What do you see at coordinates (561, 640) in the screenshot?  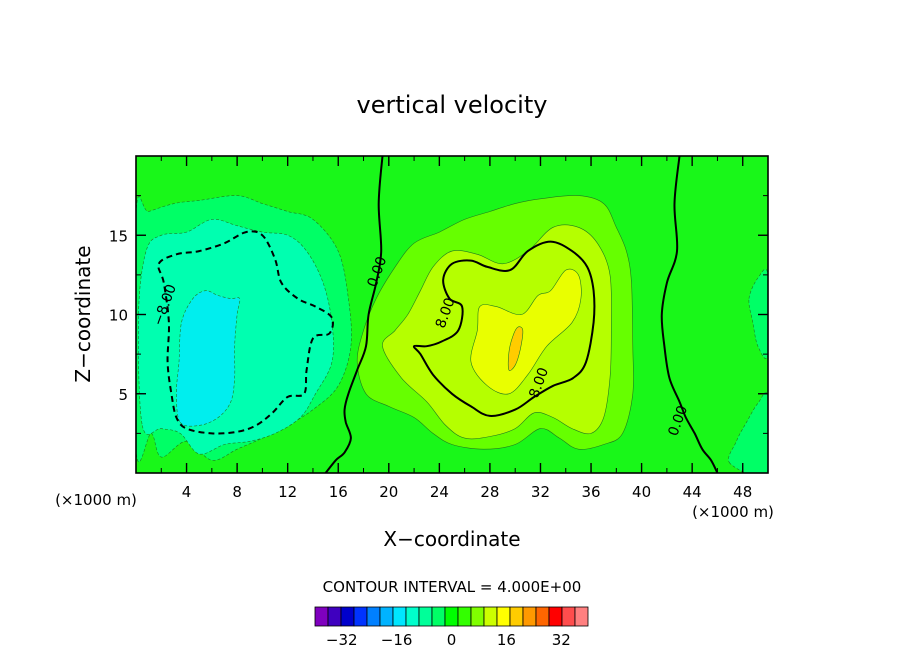 I see `colorbar-label: 32` at bounding box center [561, 640].